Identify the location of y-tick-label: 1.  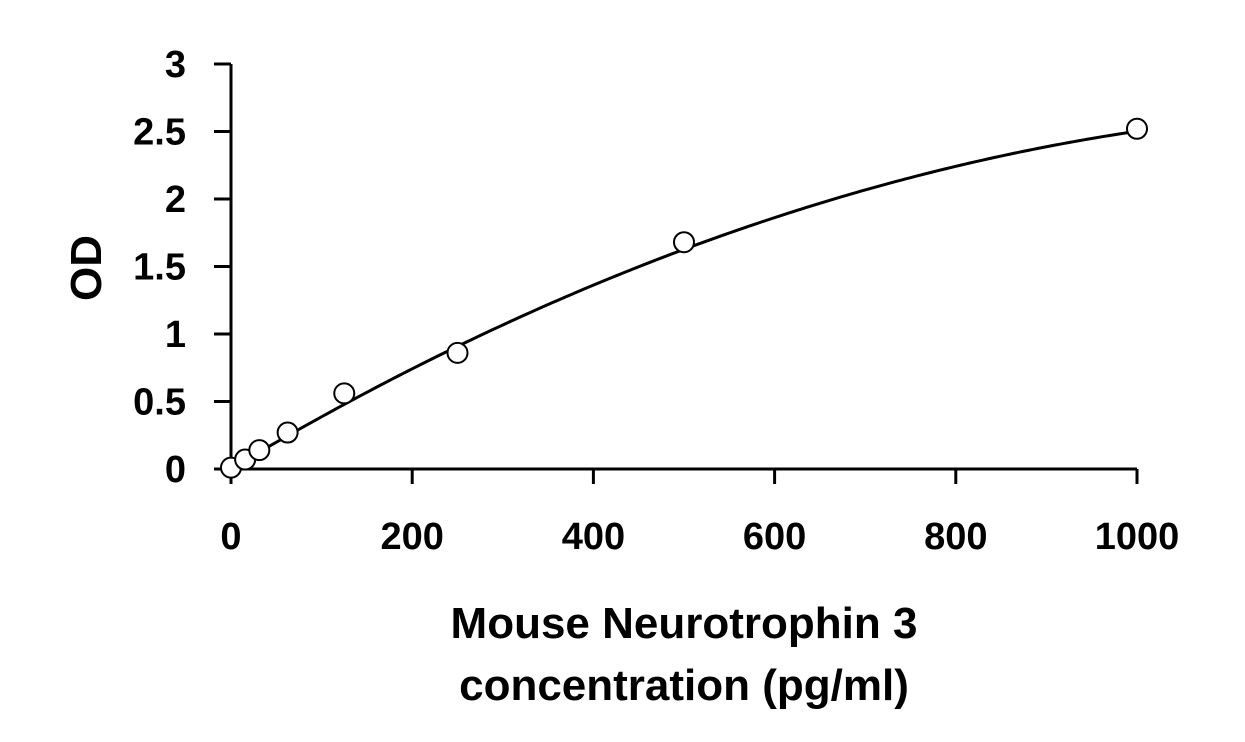
(175, 335).